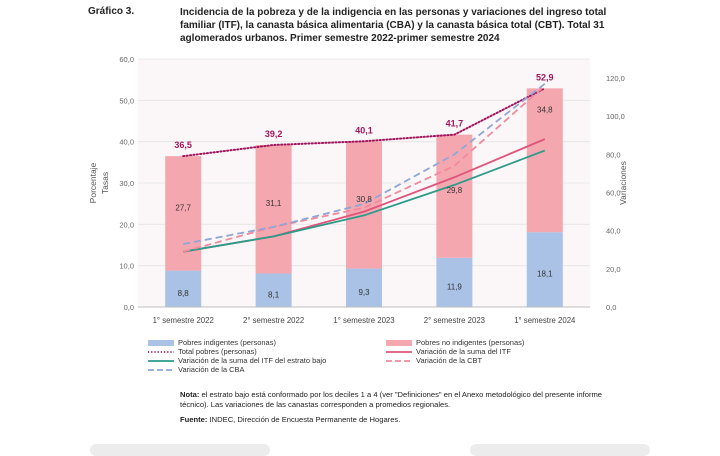 This screenshot has width=720, height=456. I want to click on category-label: 2° semestre 2023, so click(454, 320).